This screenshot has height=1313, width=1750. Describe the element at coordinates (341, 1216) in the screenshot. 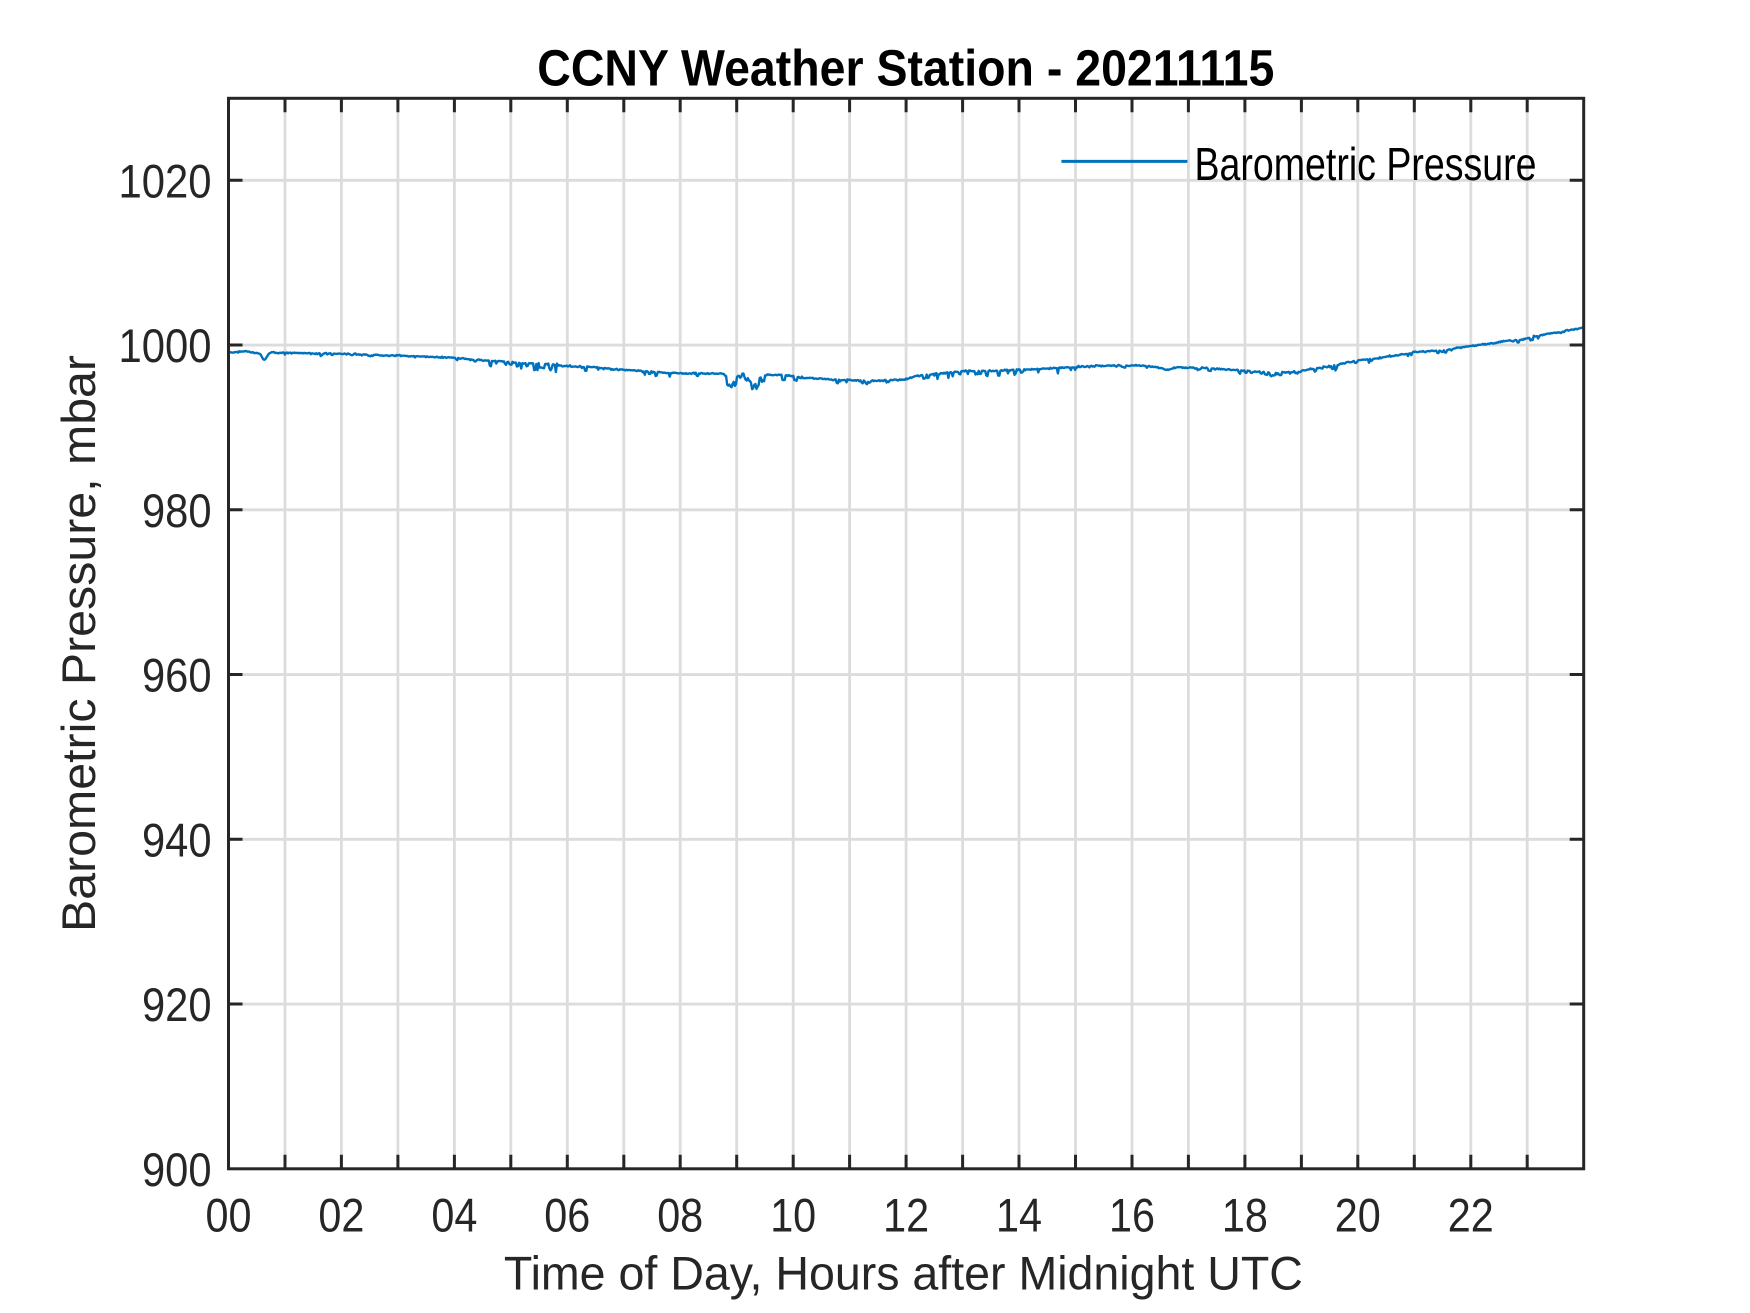

I see `svg-text: 02` at that location.